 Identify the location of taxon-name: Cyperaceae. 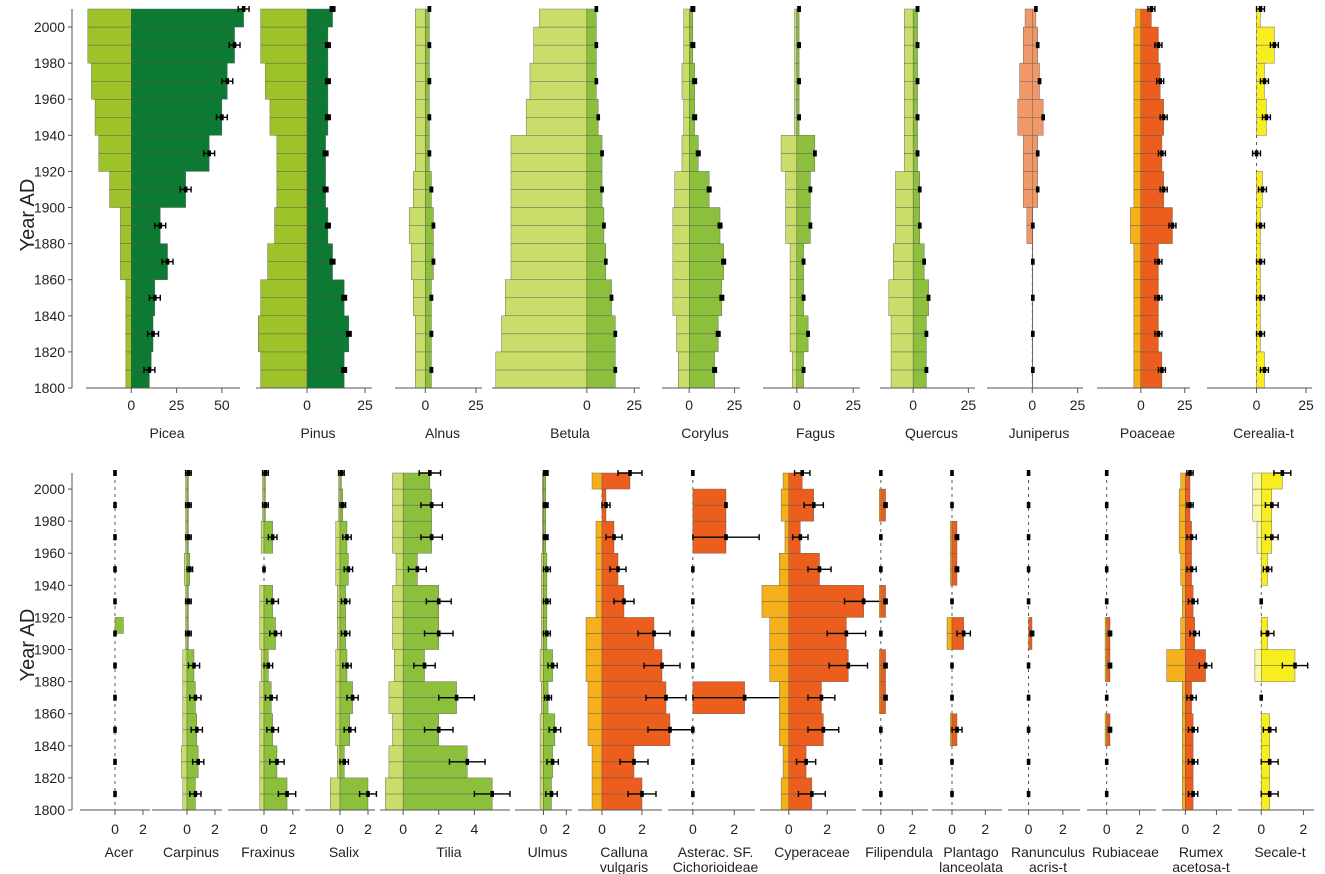
(812, 852).